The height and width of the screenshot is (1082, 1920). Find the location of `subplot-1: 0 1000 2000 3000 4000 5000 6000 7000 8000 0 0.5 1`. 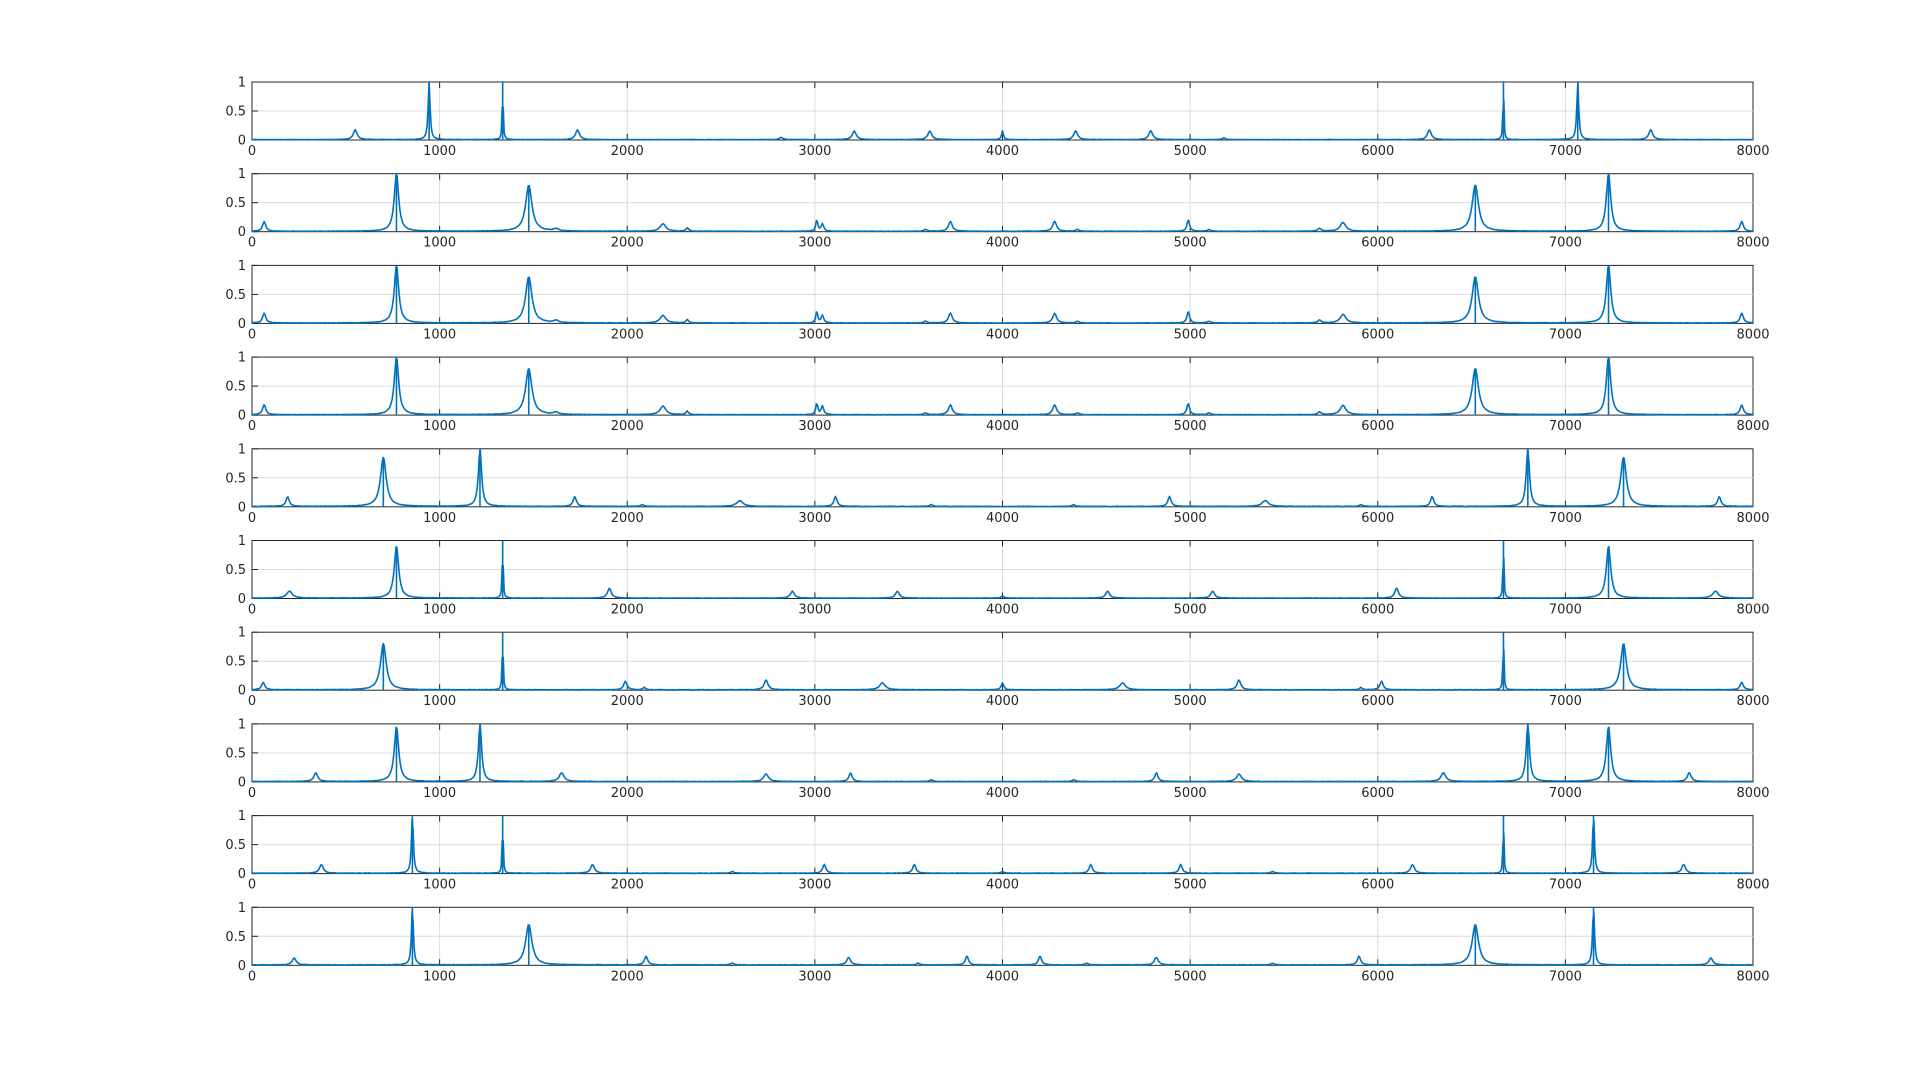

subplot-1: 0 1000 2000 3000 4000 5000 6000 7000 8000 0 0.5 1 is located at coordinates (997, 118).